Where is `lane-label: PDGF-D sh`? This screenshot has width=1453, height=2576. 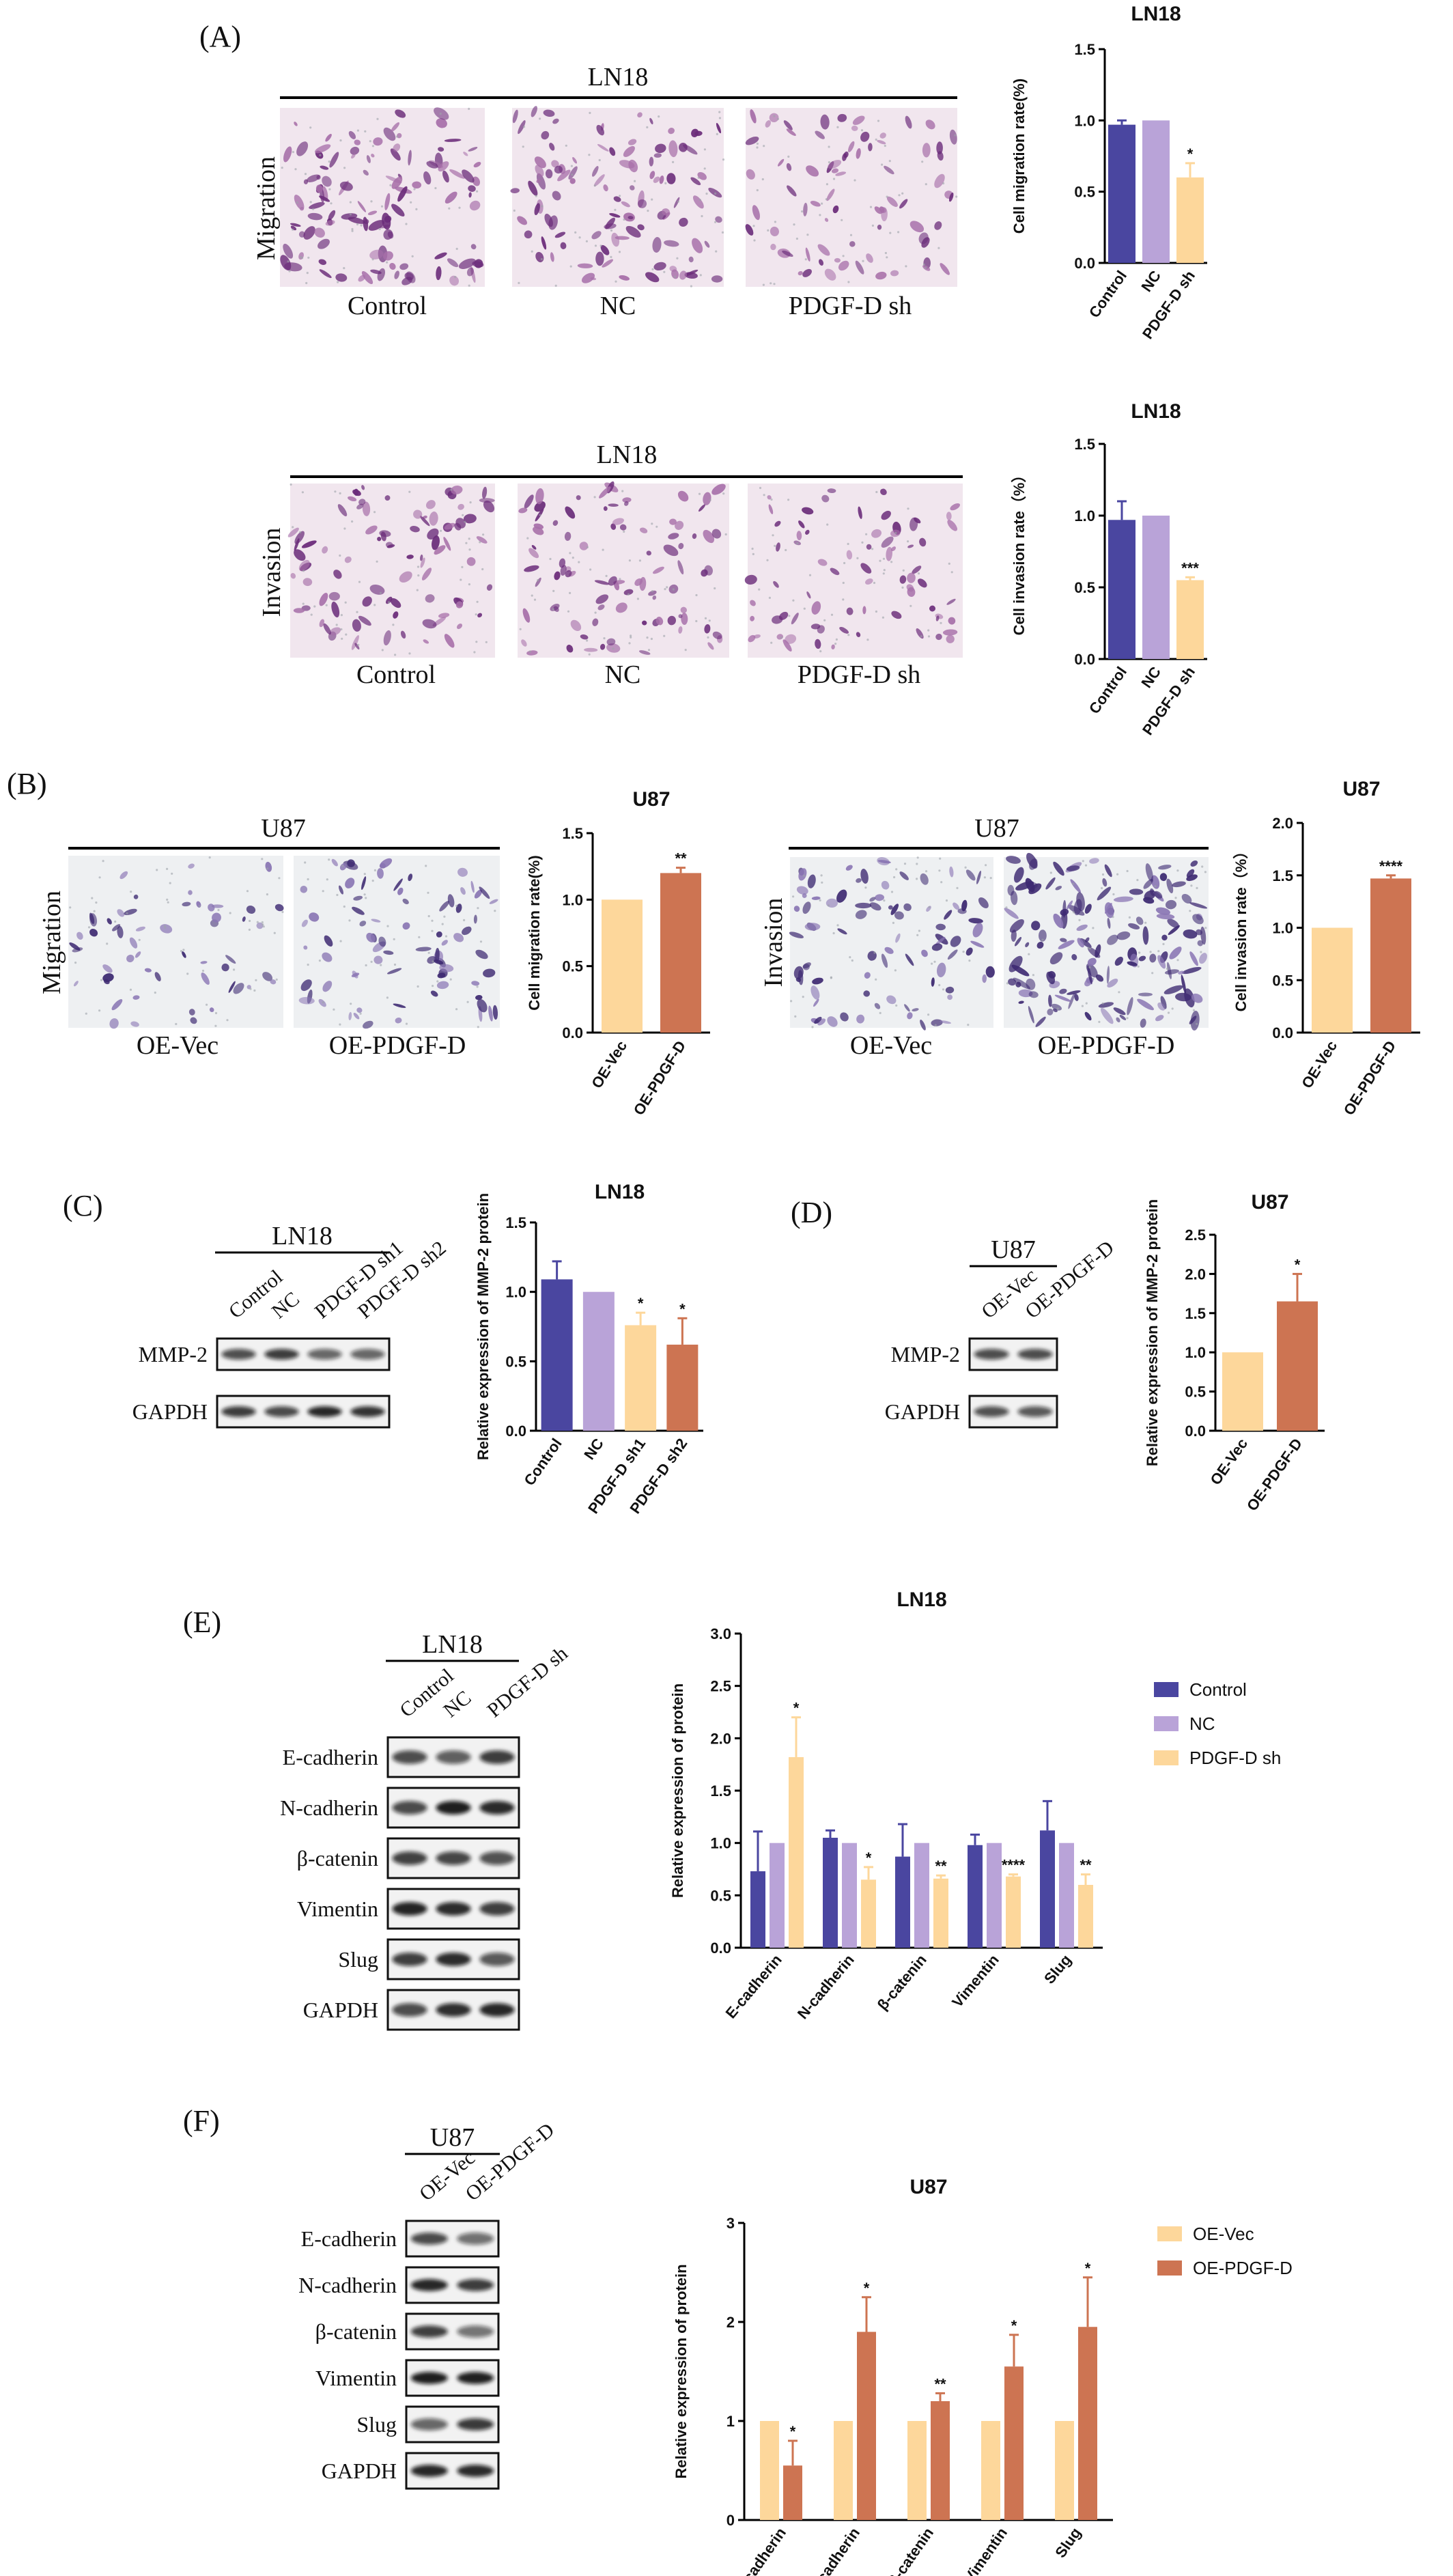 lane-label: PDGF-D sh is located at coordinates (527, 1682).